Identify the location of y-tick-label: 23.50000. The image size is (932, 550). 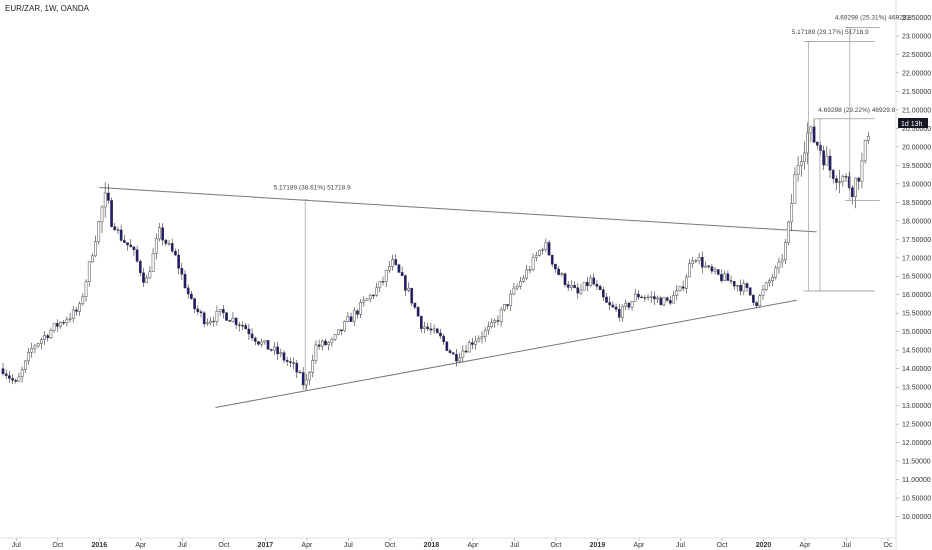
(916, 18).